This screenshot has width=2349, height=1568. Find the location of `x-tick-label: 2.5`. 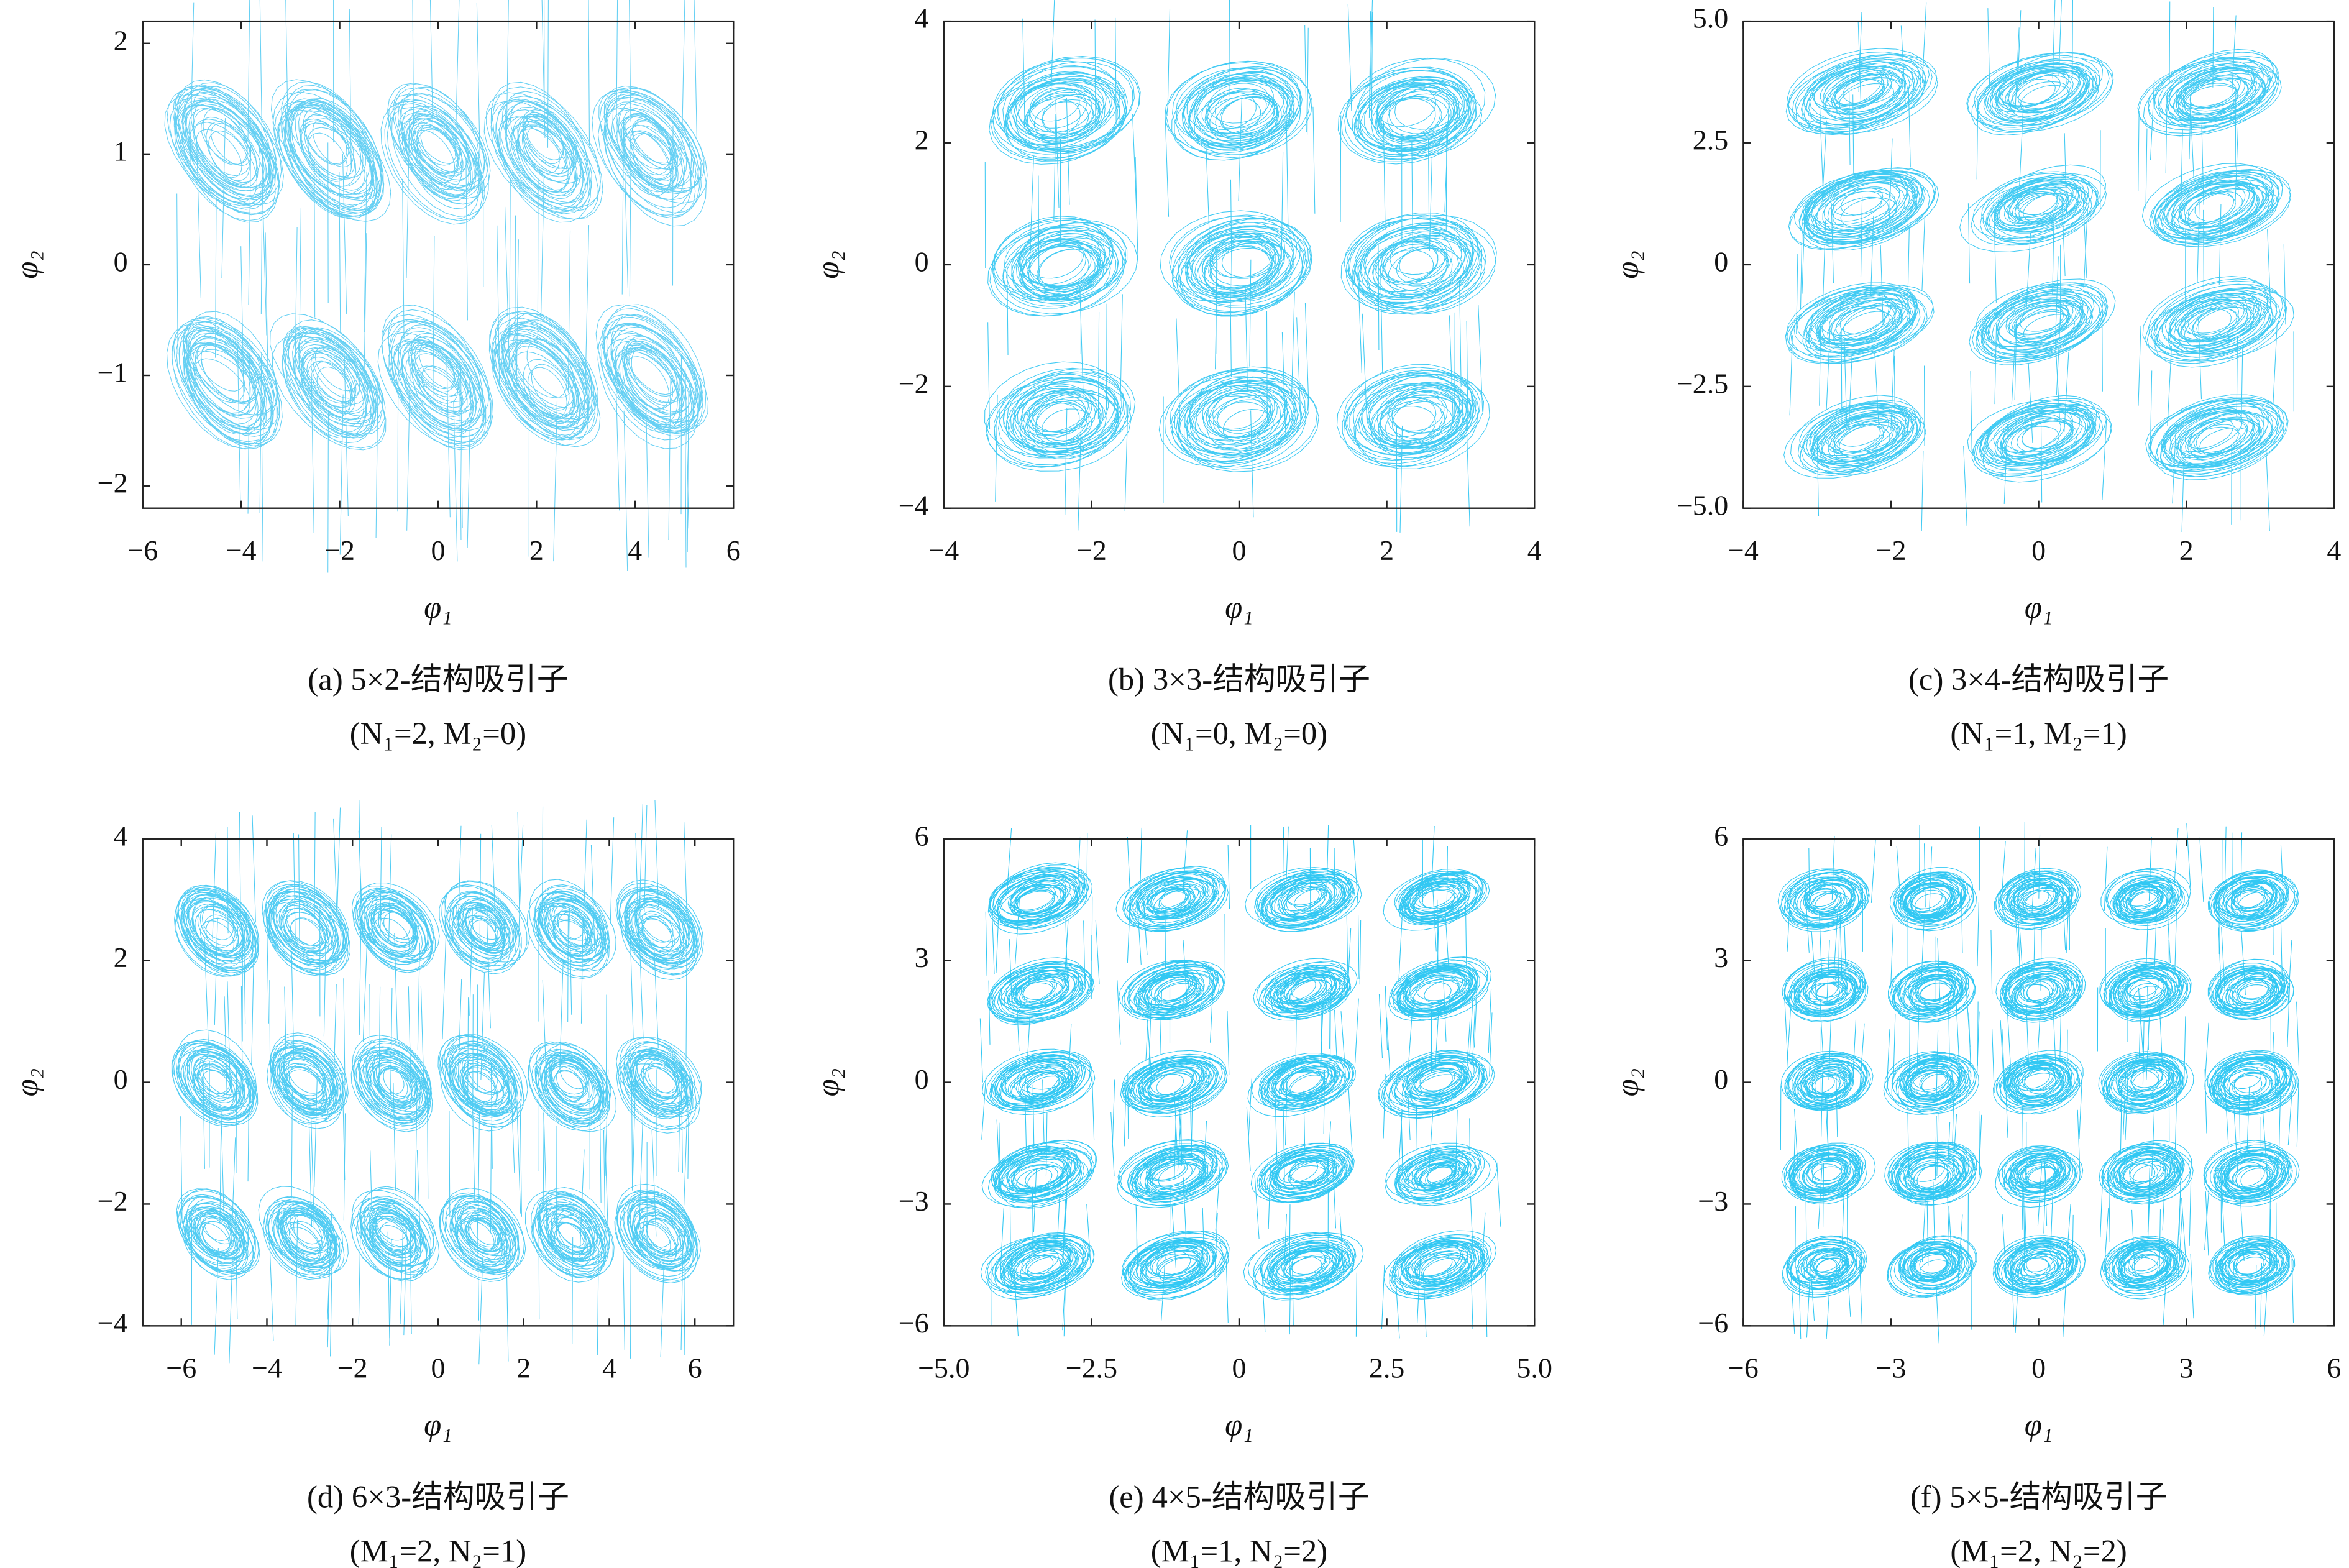

x-tick-label: 2.5 is located at coordinates (1386, 1367).